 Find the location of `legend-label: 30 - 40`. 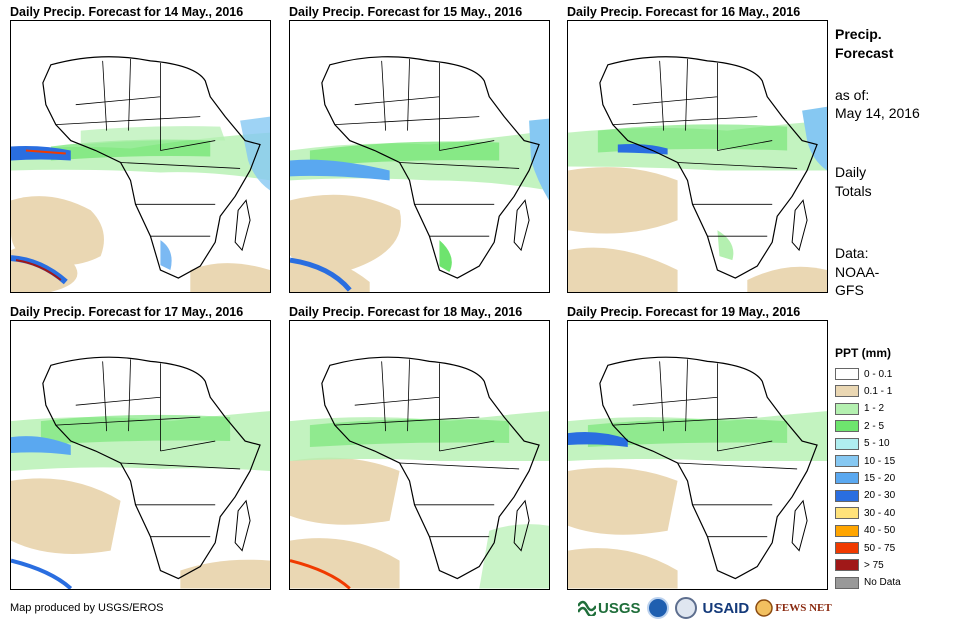

legend-label: 30 - 40 is located at coordinates (880, 513).